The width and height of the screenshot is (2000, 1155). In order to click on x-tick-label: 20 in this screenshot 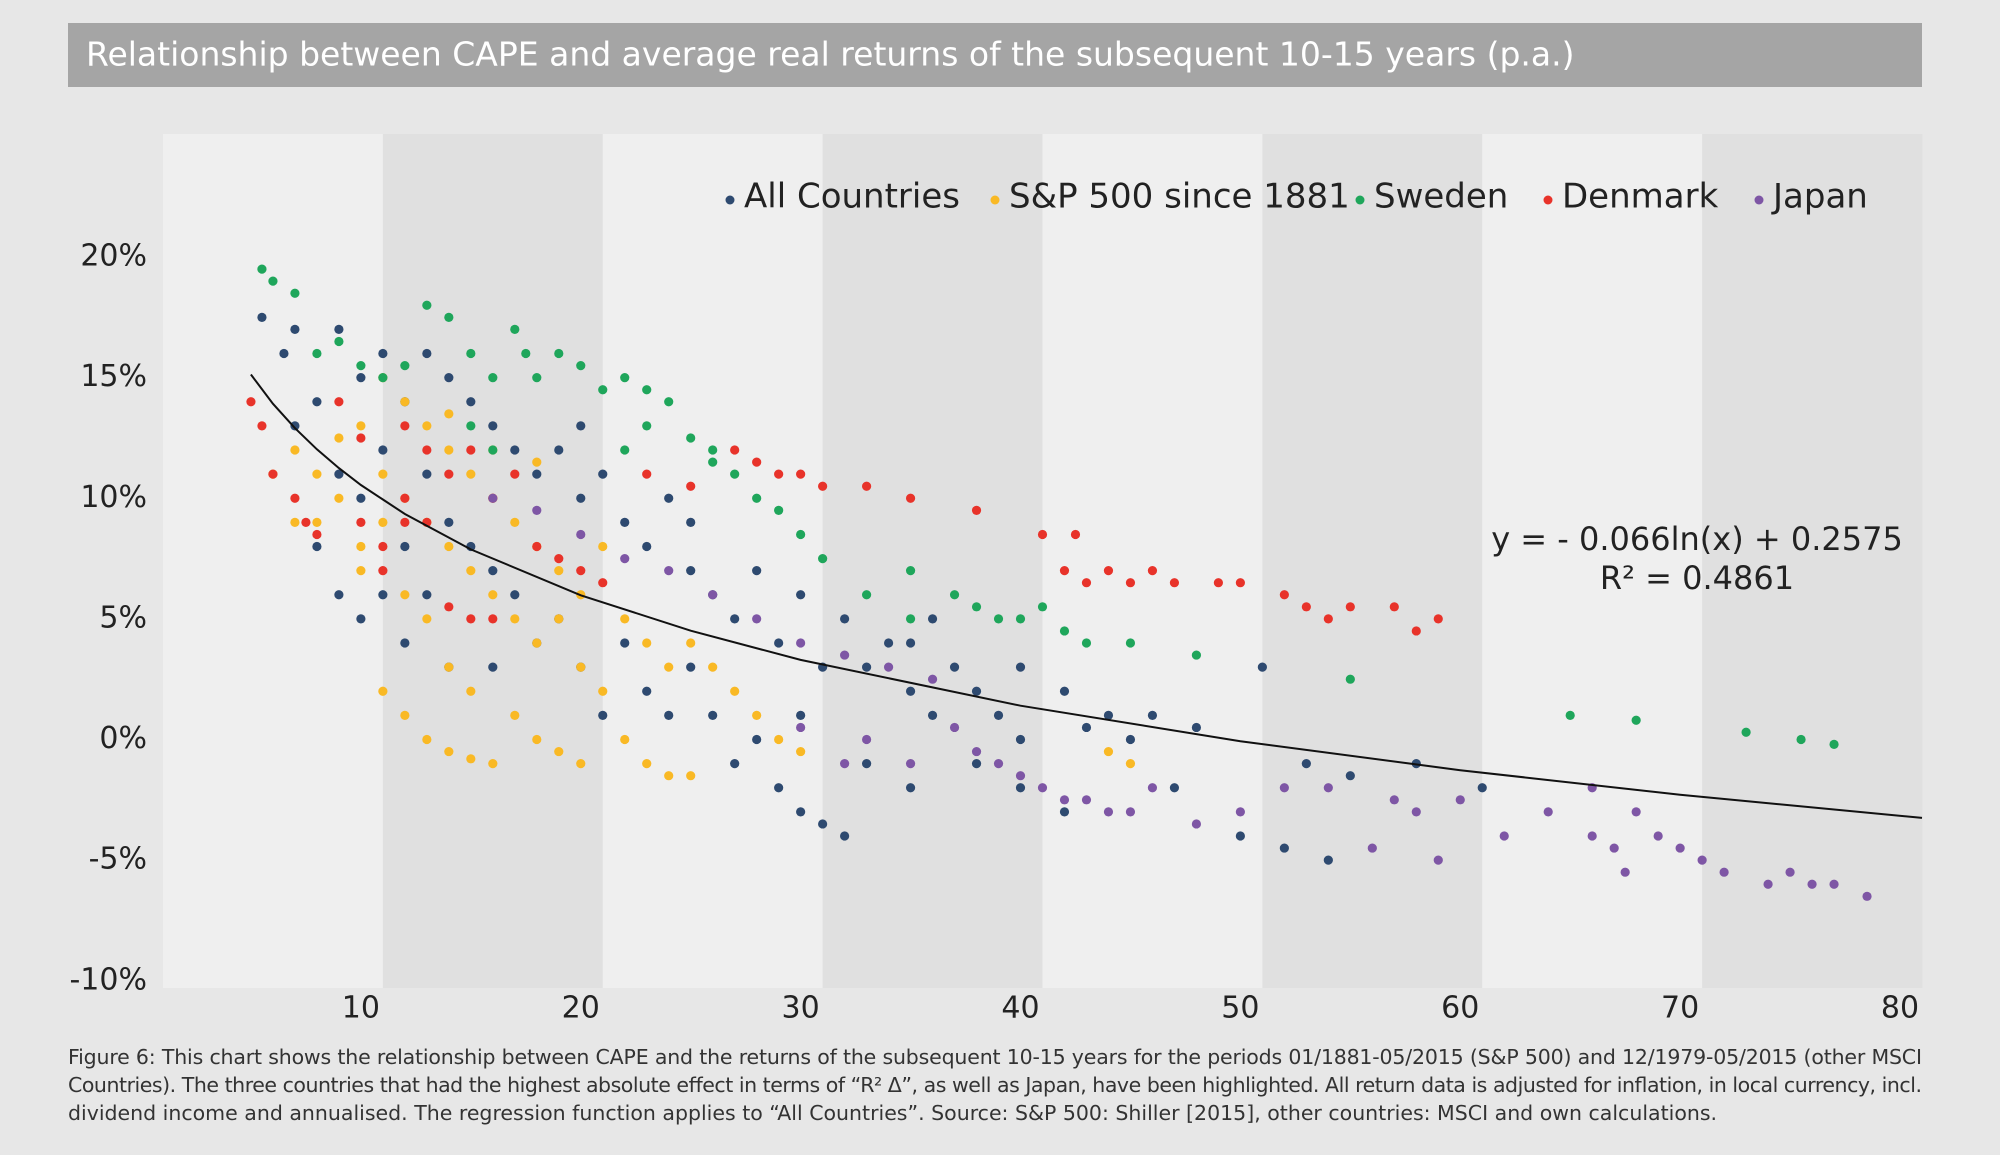, I will do `click(581, 1008)`.